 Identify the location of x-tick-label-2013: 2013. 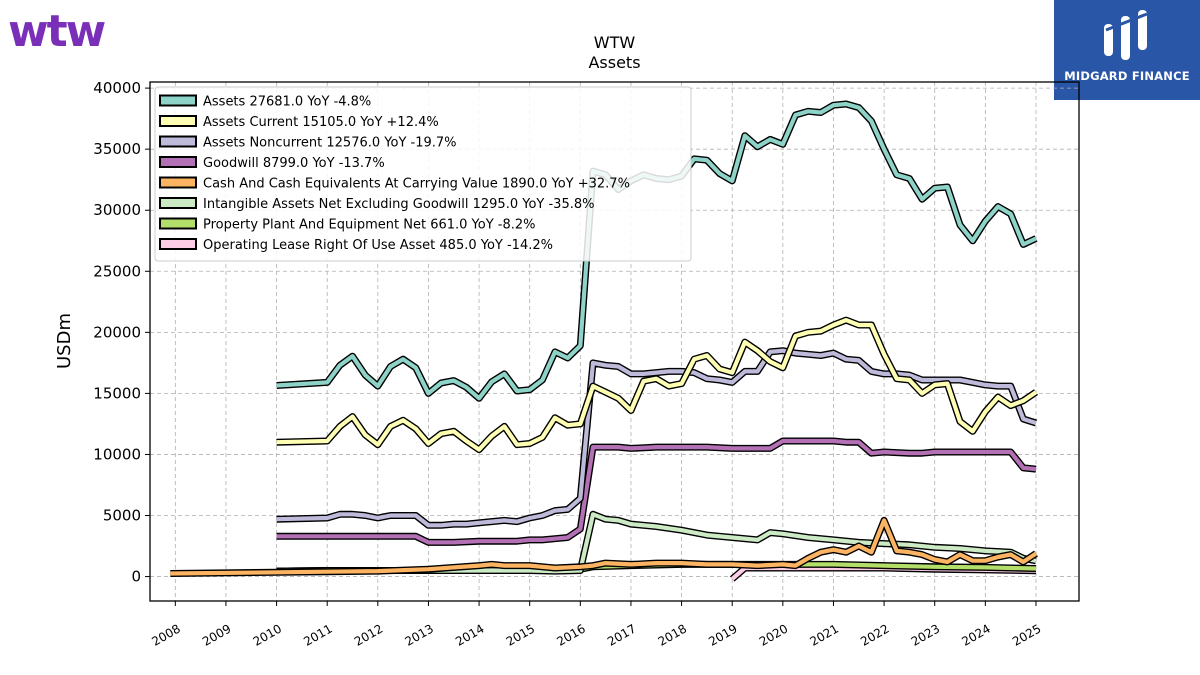
(418, 634).